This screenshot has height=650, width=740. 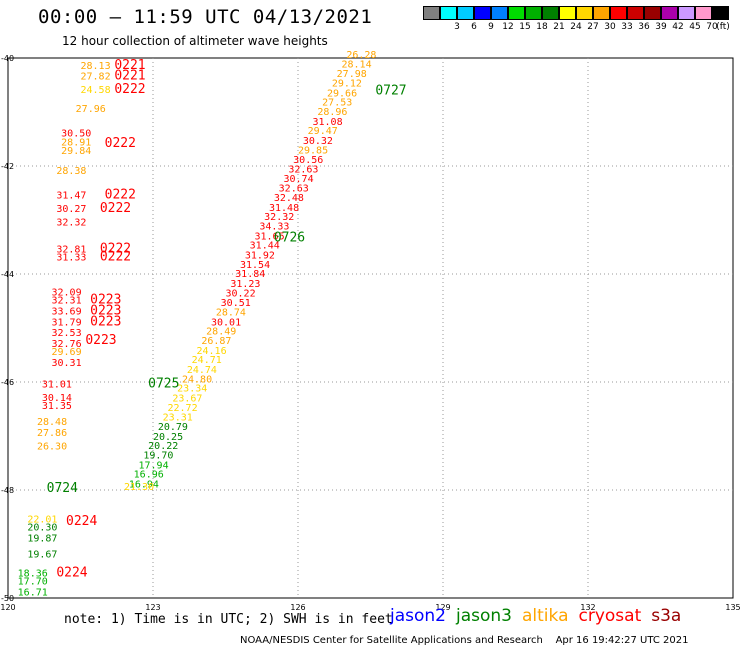 What do you see at coordinates (197, 380) in the screenshot?
I see `wave-height-label: 24.80` at bounding box center [197, 380].